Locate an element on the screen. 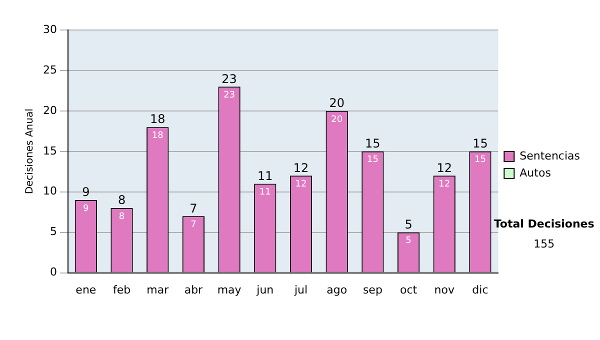 This screenshot has height=340, width=600. total-label: 9 is located at coordinates (86, 192).